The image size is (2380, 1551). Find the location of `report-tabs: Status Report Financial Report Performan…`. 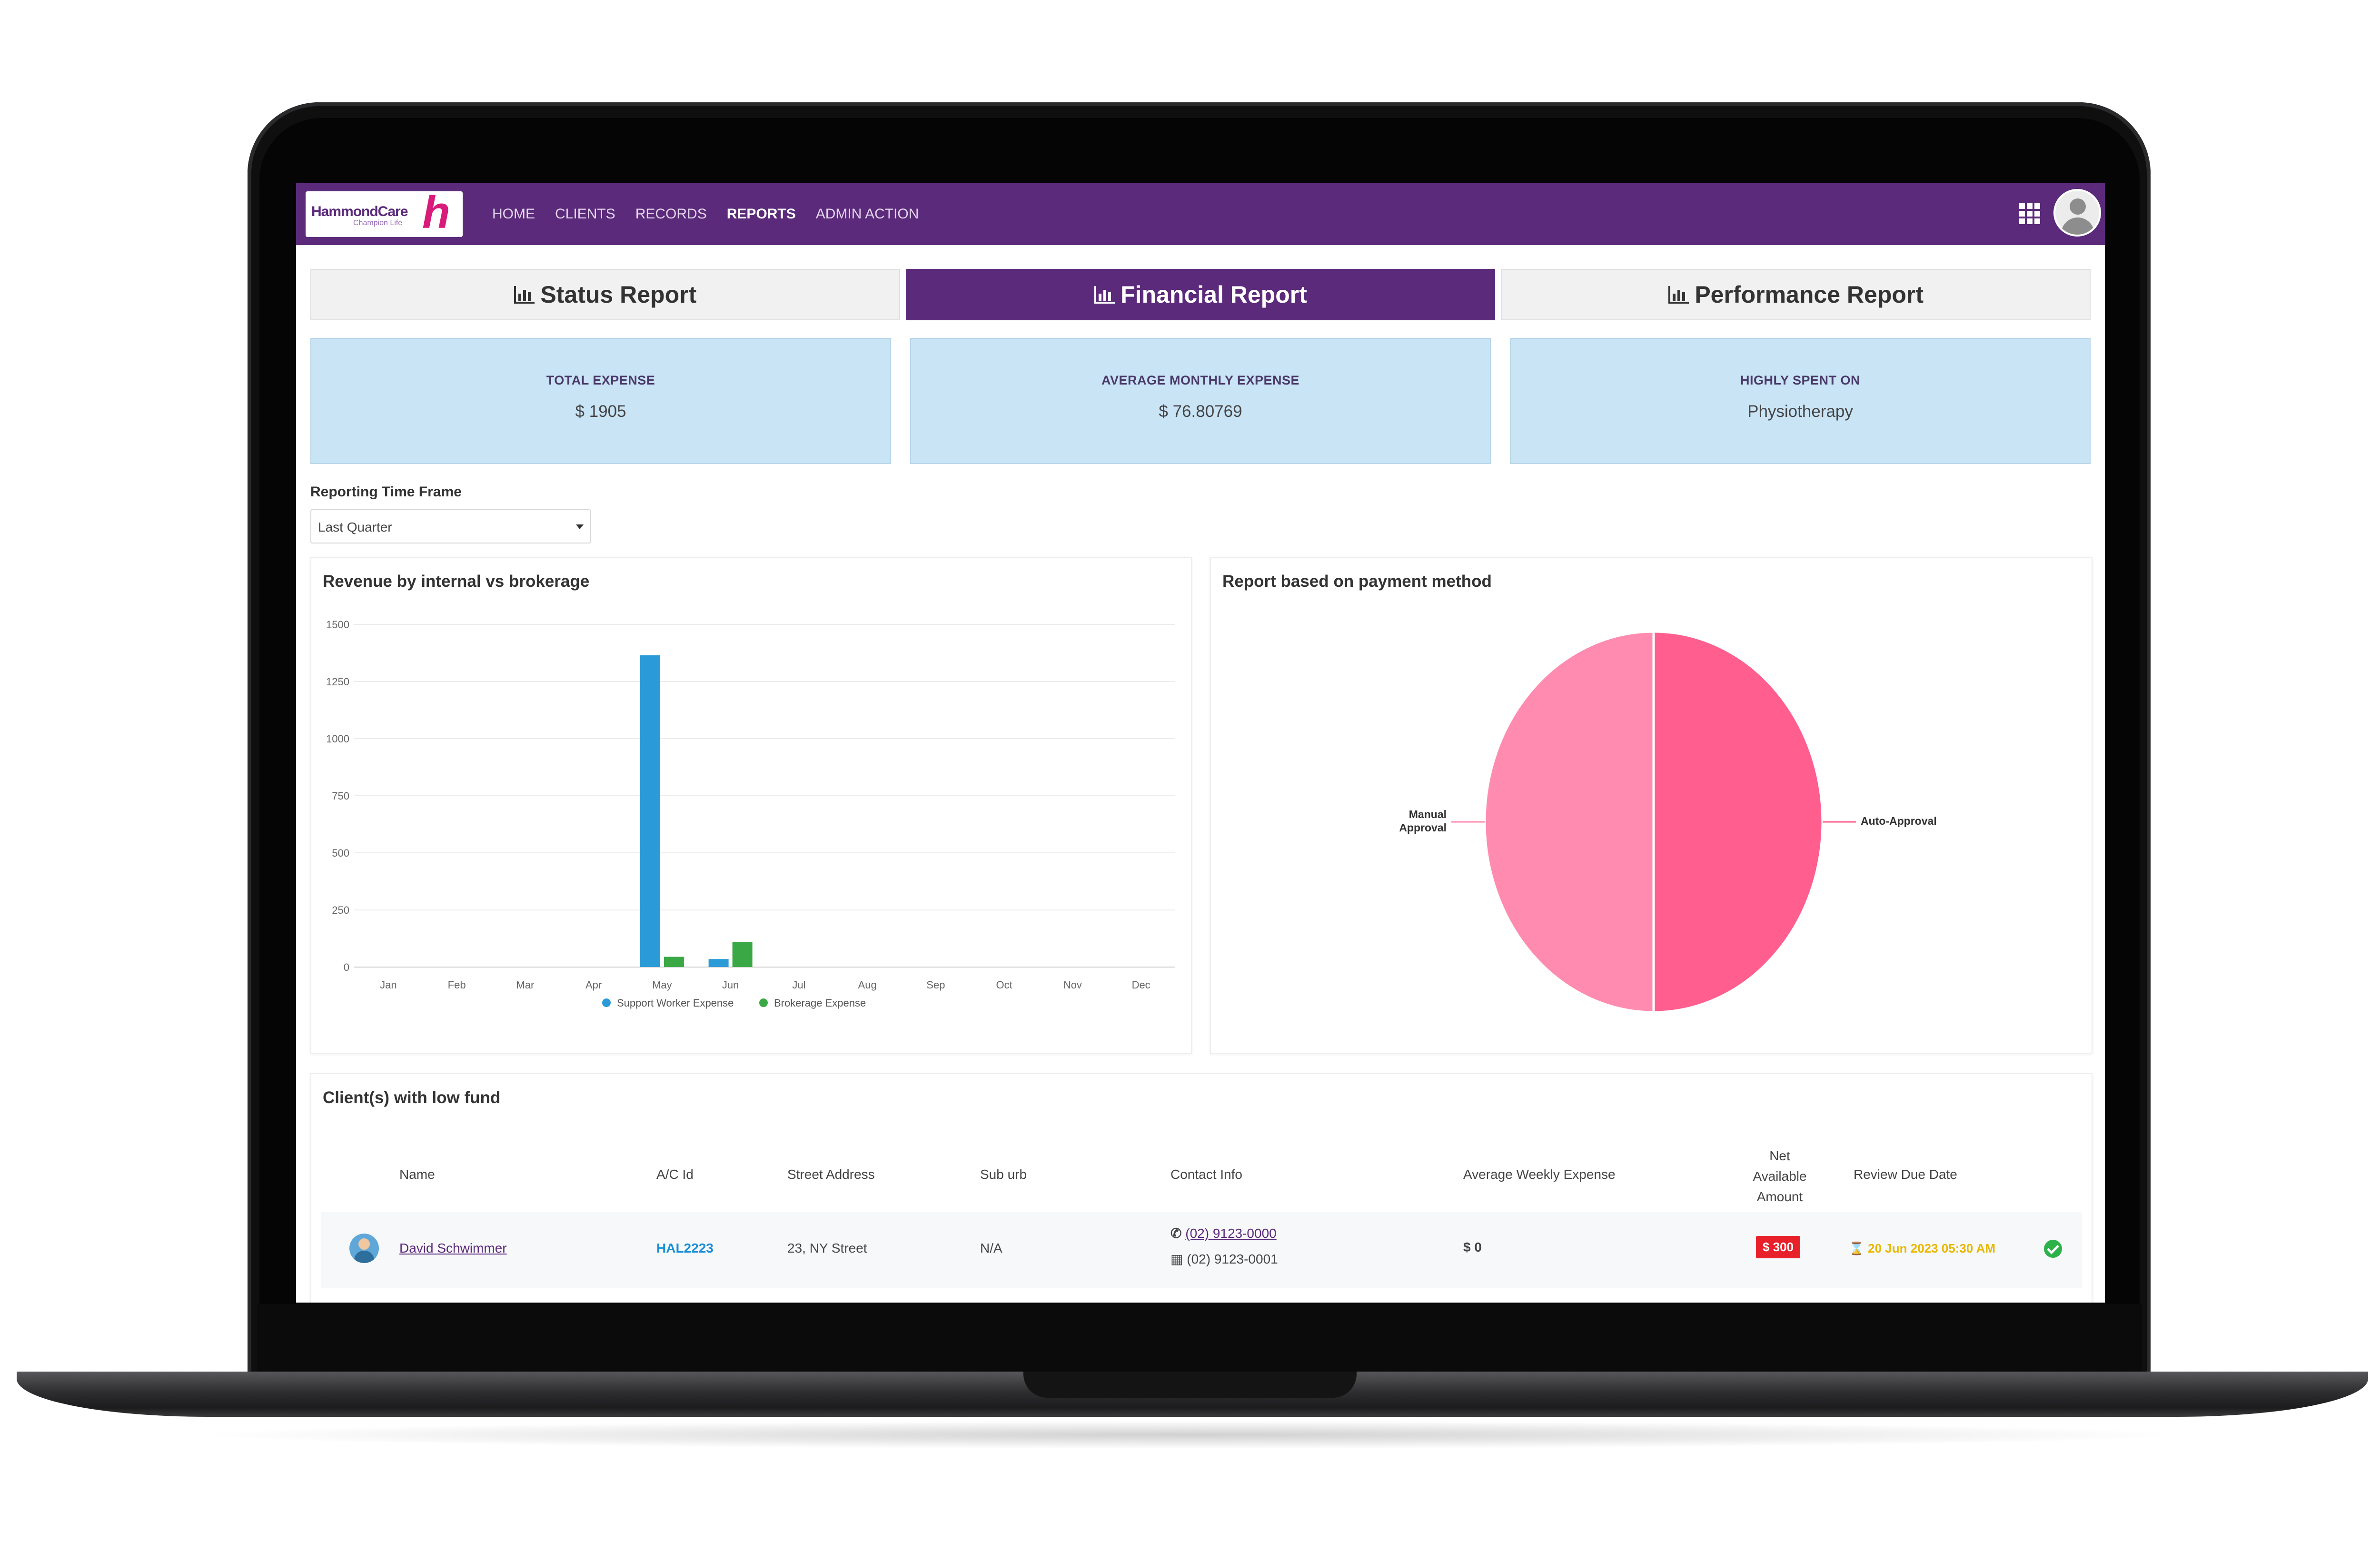

report-tabs: Status Report Financial Report Performan… is located at coordinates (1200, 294).